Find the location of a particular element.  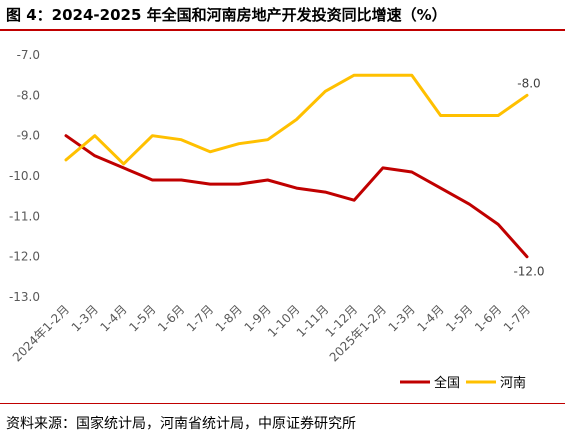

x-tick-label: 1-8月 is located at coordinates (229, 318).